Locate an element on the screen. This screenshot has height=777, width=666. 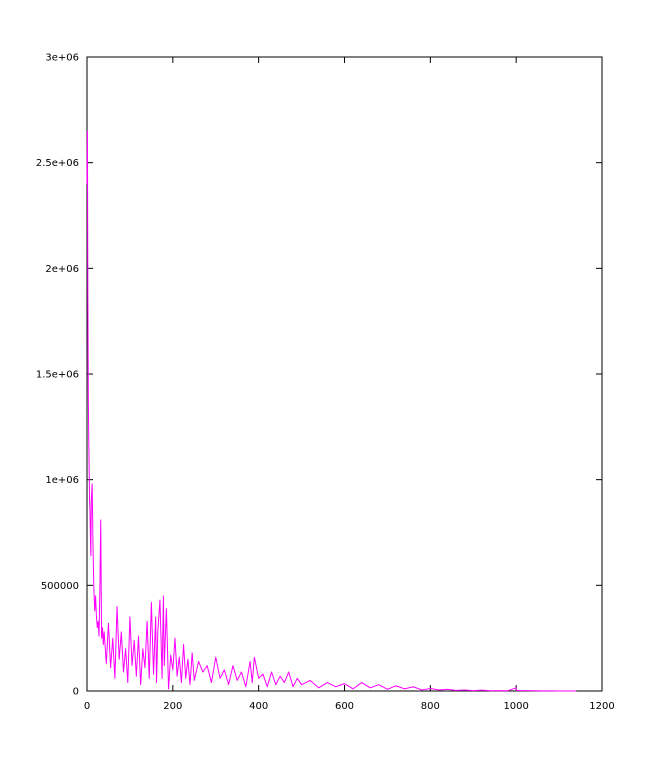
y-tick-label: 3e+06 is located at coordinates (62, 58).